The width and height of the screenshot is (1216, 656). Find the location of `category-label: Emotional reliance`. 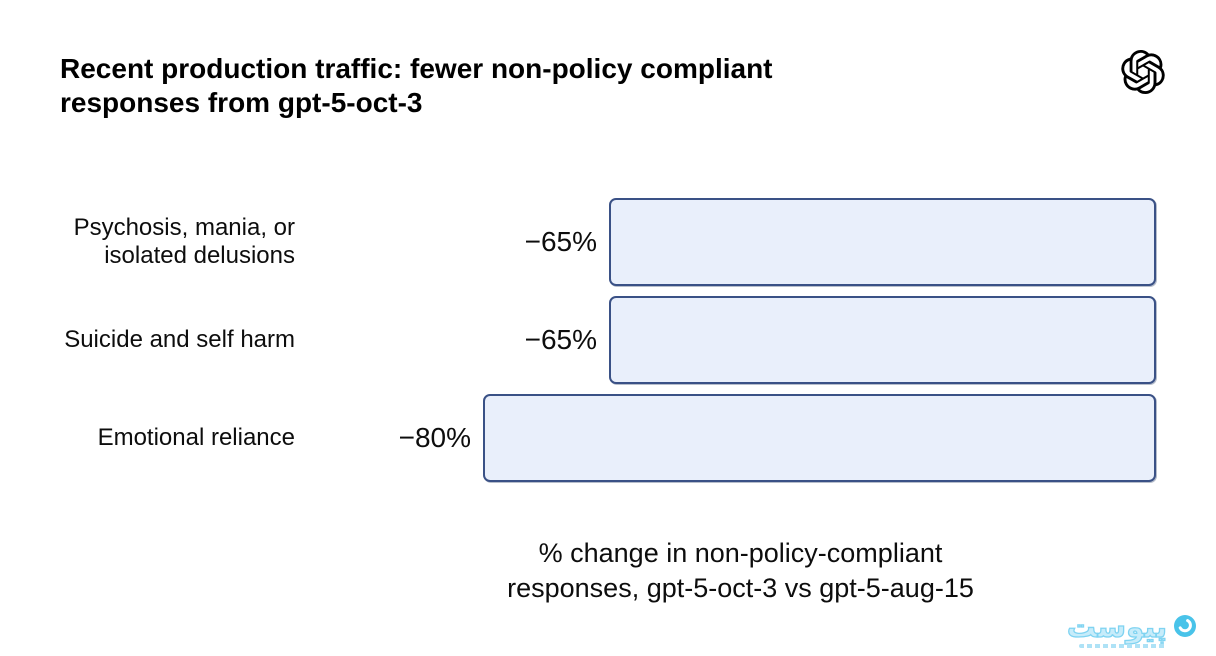

category-label: Emotional reliance is located at coordinates (196, 437).